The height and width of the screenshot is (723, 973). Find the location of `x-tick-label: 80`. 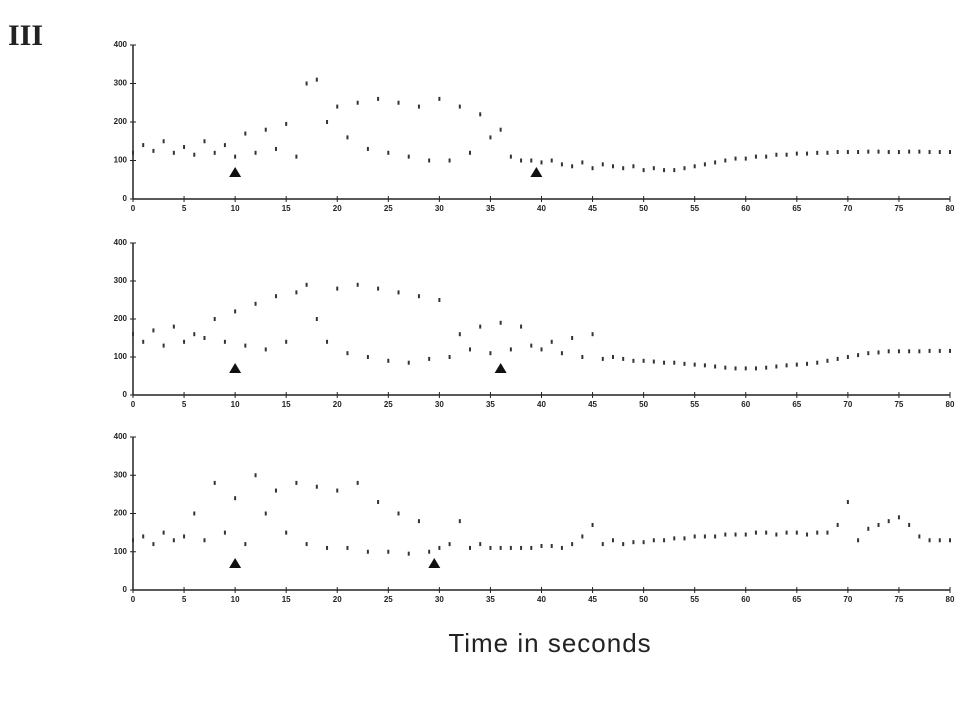

x-tick-label: 80 is located at coordinates (950, 208).